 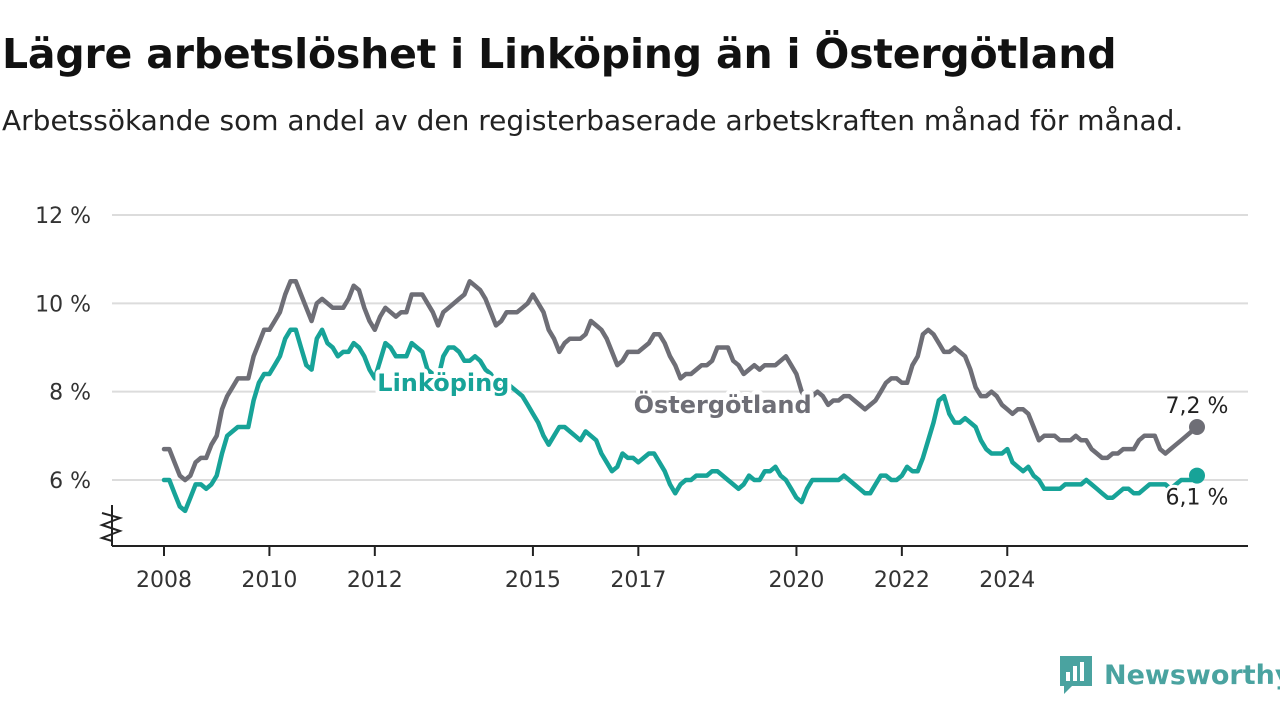 I want to click on series-label-halo: Linköping, so click(x=443, y=383).